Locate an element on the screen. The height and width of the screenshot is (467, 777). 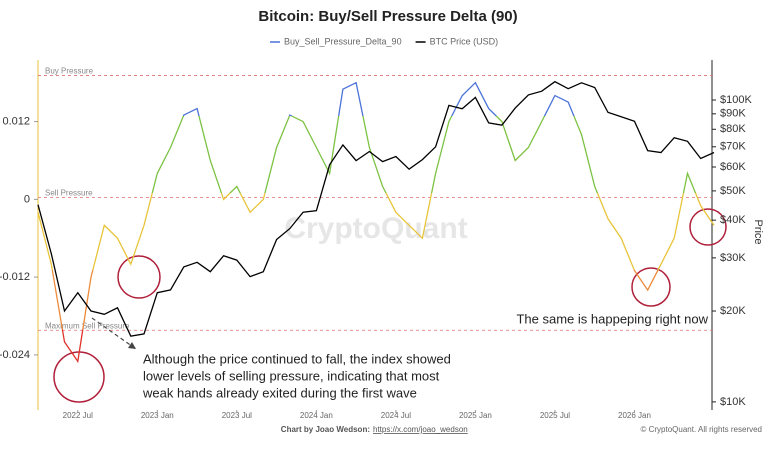
reference-label: Buy Pressure is located at coordinates (69, 71).